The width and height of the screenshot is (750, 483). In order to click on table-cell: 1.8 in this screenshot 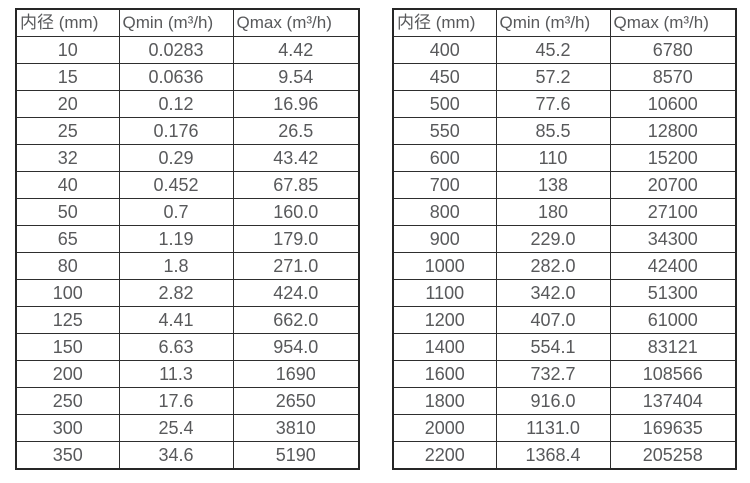, I will do `click(176, 266)`.